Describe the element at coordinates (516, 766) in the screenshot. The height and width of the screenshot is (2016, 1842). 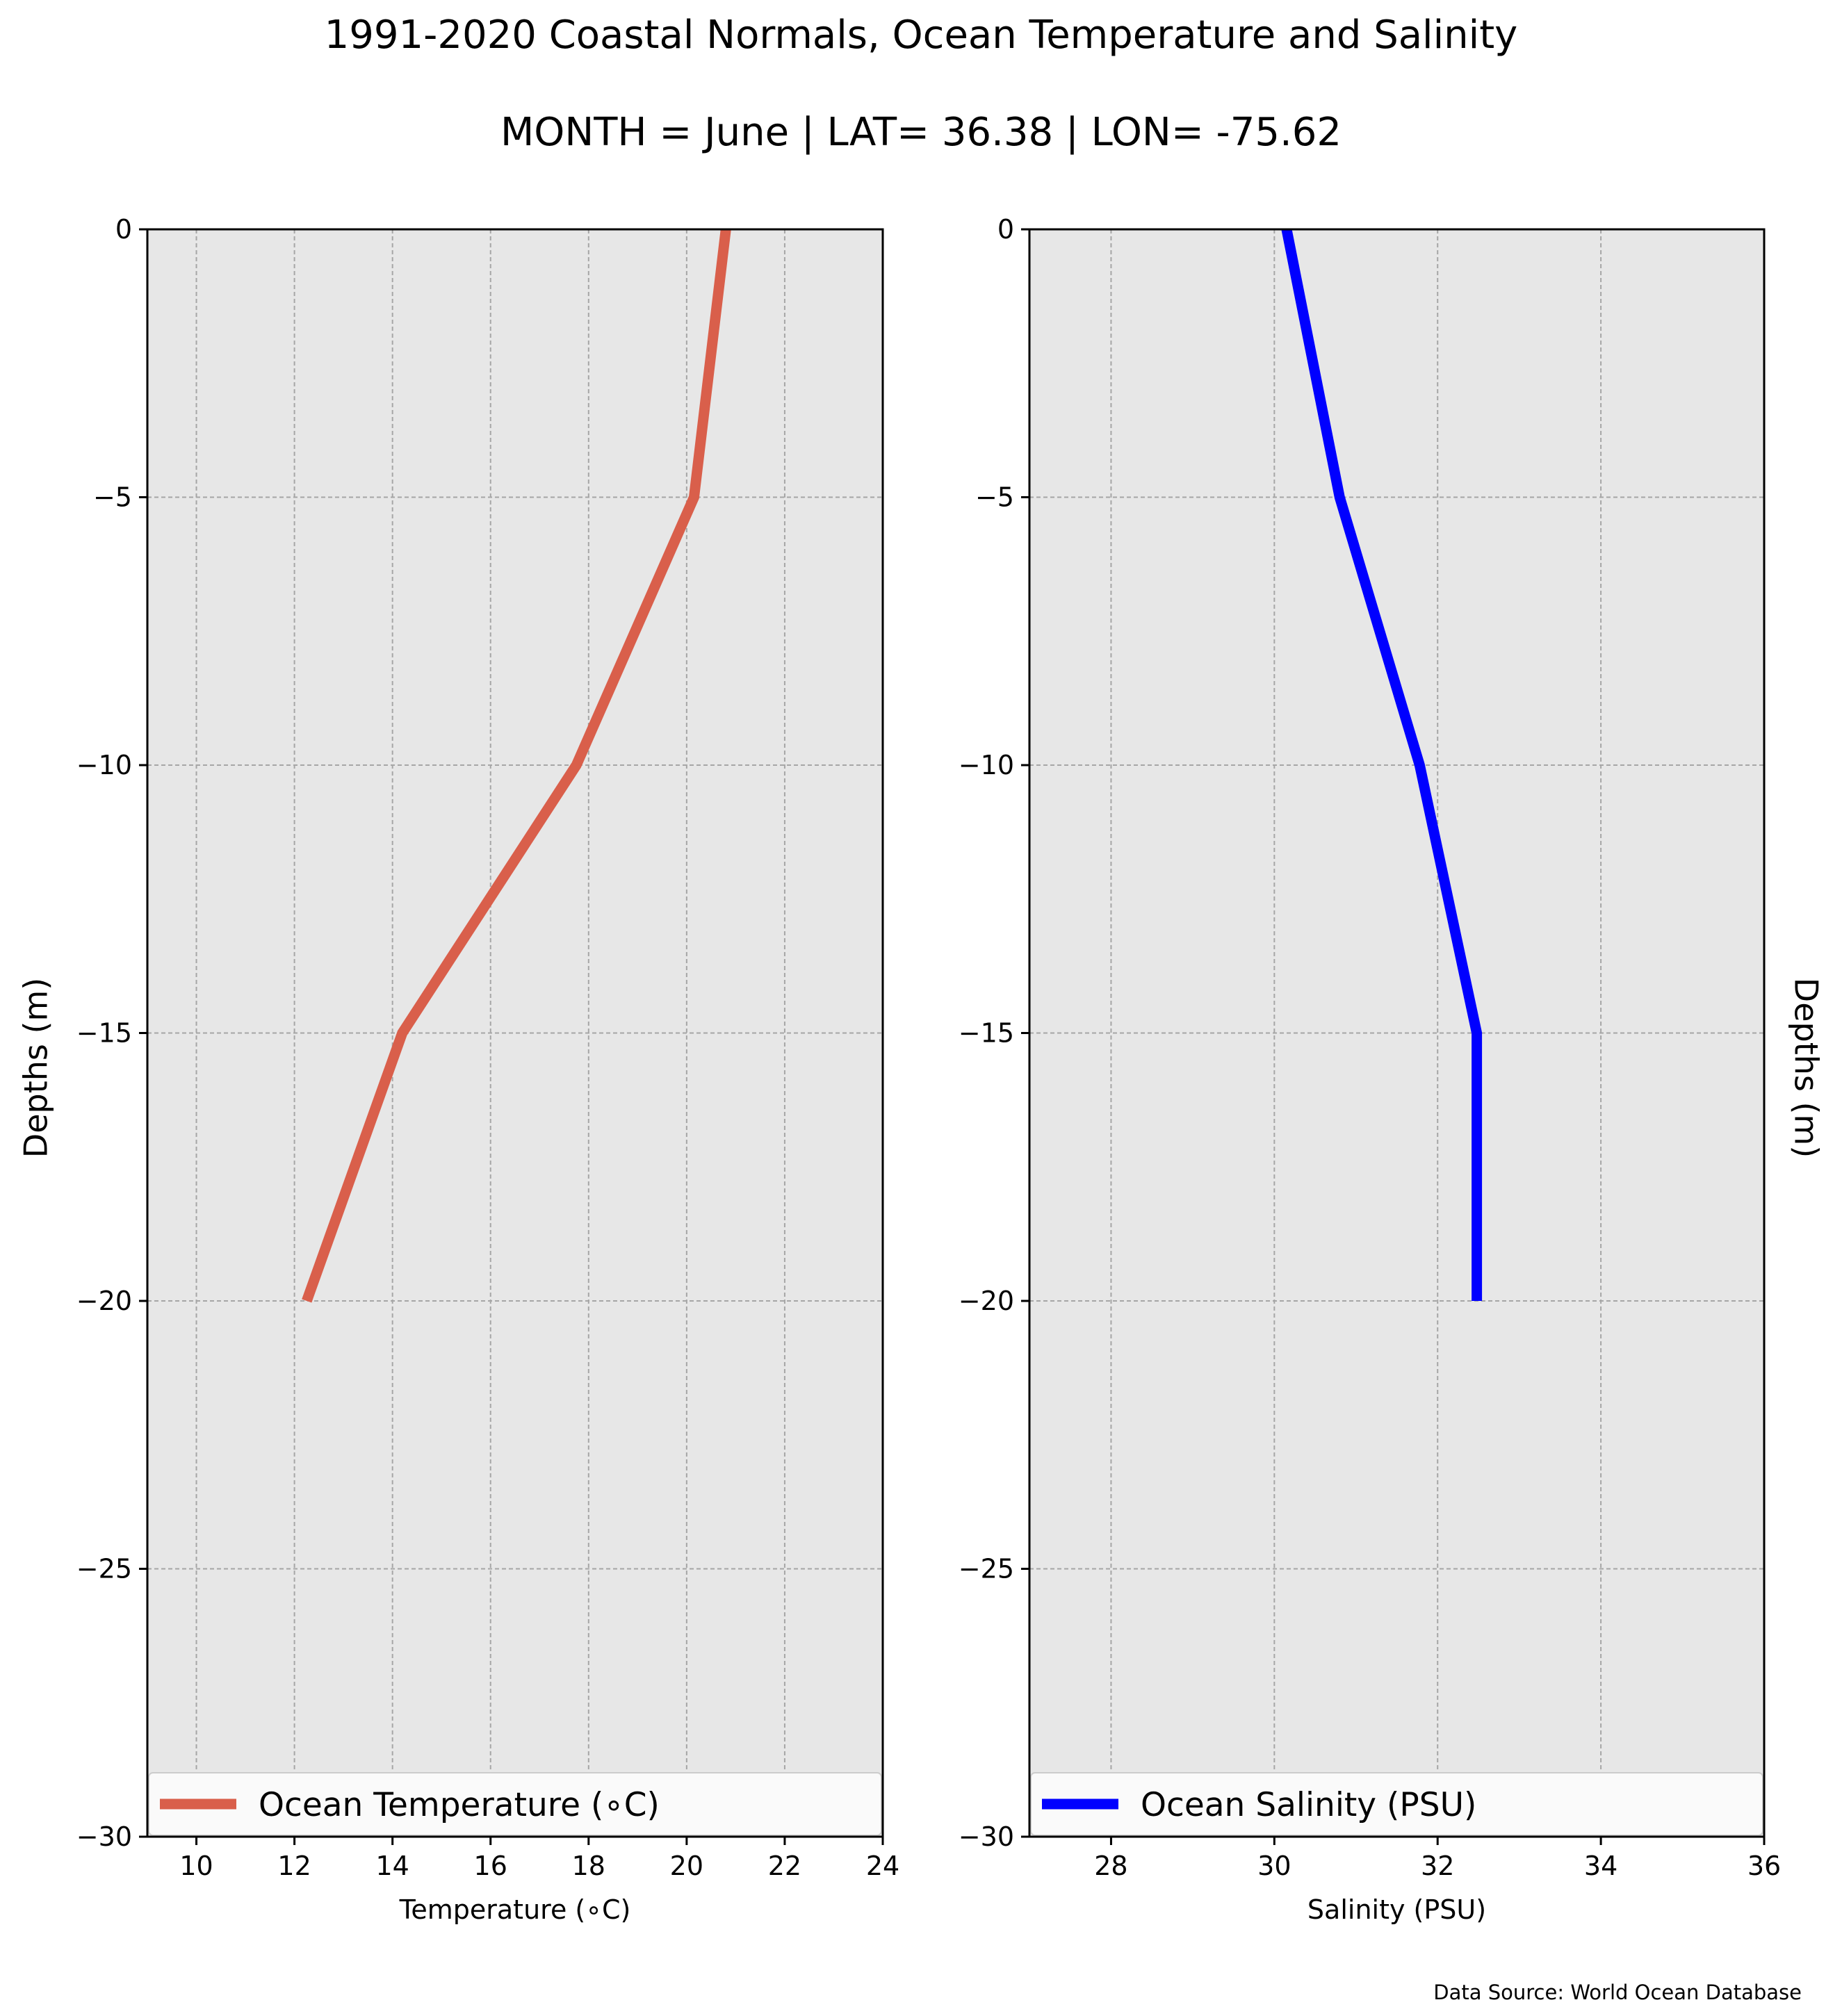
I see `temperature-series-line` at that location.